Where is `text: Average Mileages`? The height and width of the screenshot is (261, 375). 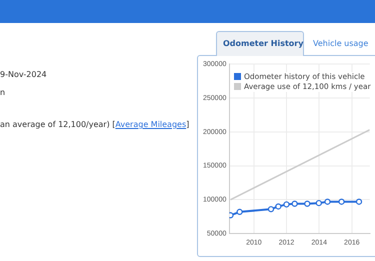 text: Average Mileages is located at coordinates (150, 124).